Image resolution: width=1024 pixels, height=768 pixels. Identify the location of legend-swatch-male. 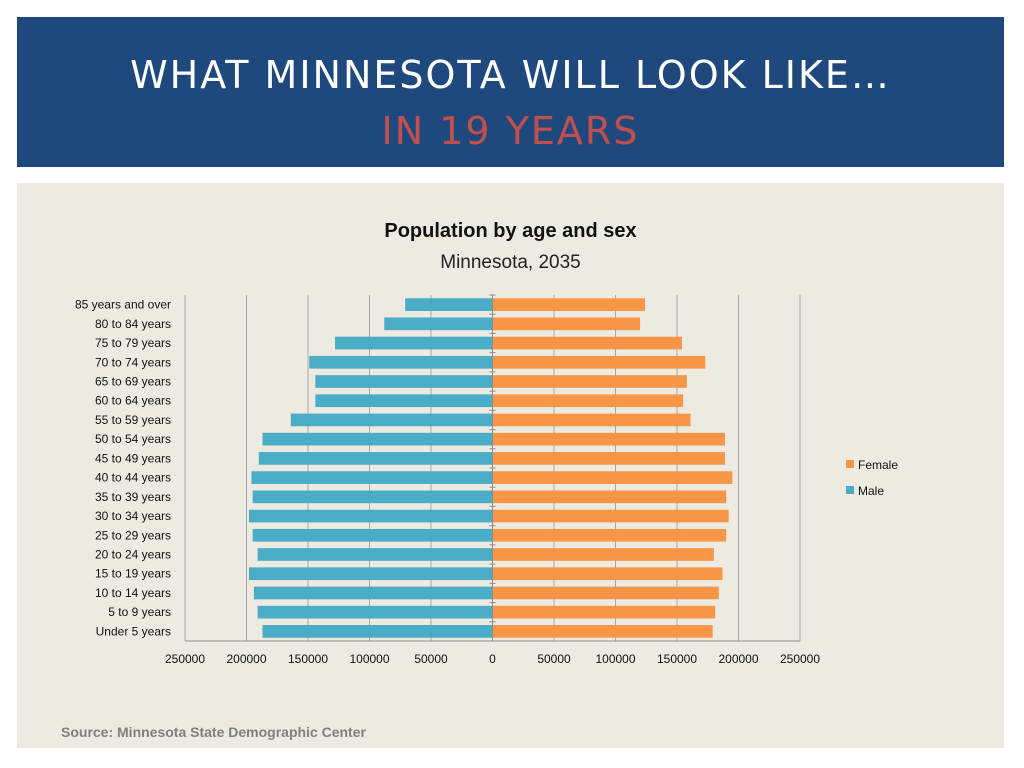
(850, 490).